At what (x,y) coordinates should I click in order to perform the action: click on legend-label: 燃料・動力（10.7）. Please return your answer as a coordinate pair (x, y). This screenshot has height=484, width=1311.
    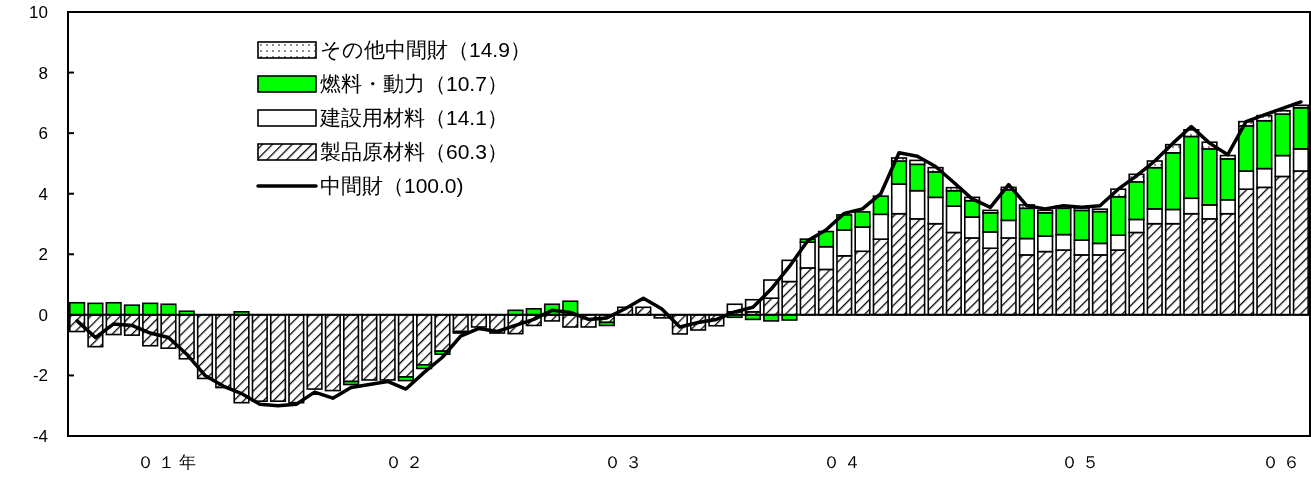
    Looking at the image, I should click on (414, 83).